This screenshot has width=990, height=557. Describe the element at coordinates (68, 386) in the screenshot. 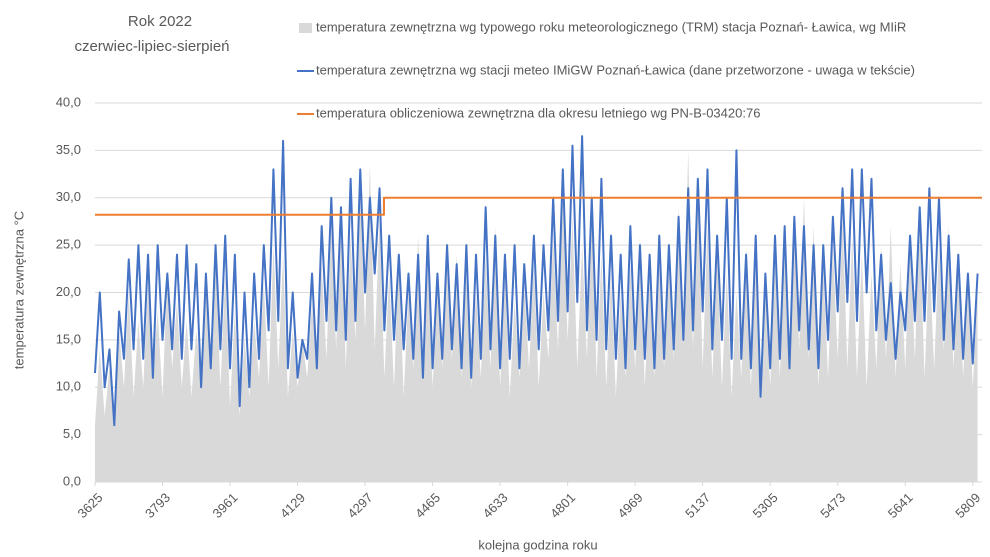

I see `y-tick-label: 10,0` at that location.